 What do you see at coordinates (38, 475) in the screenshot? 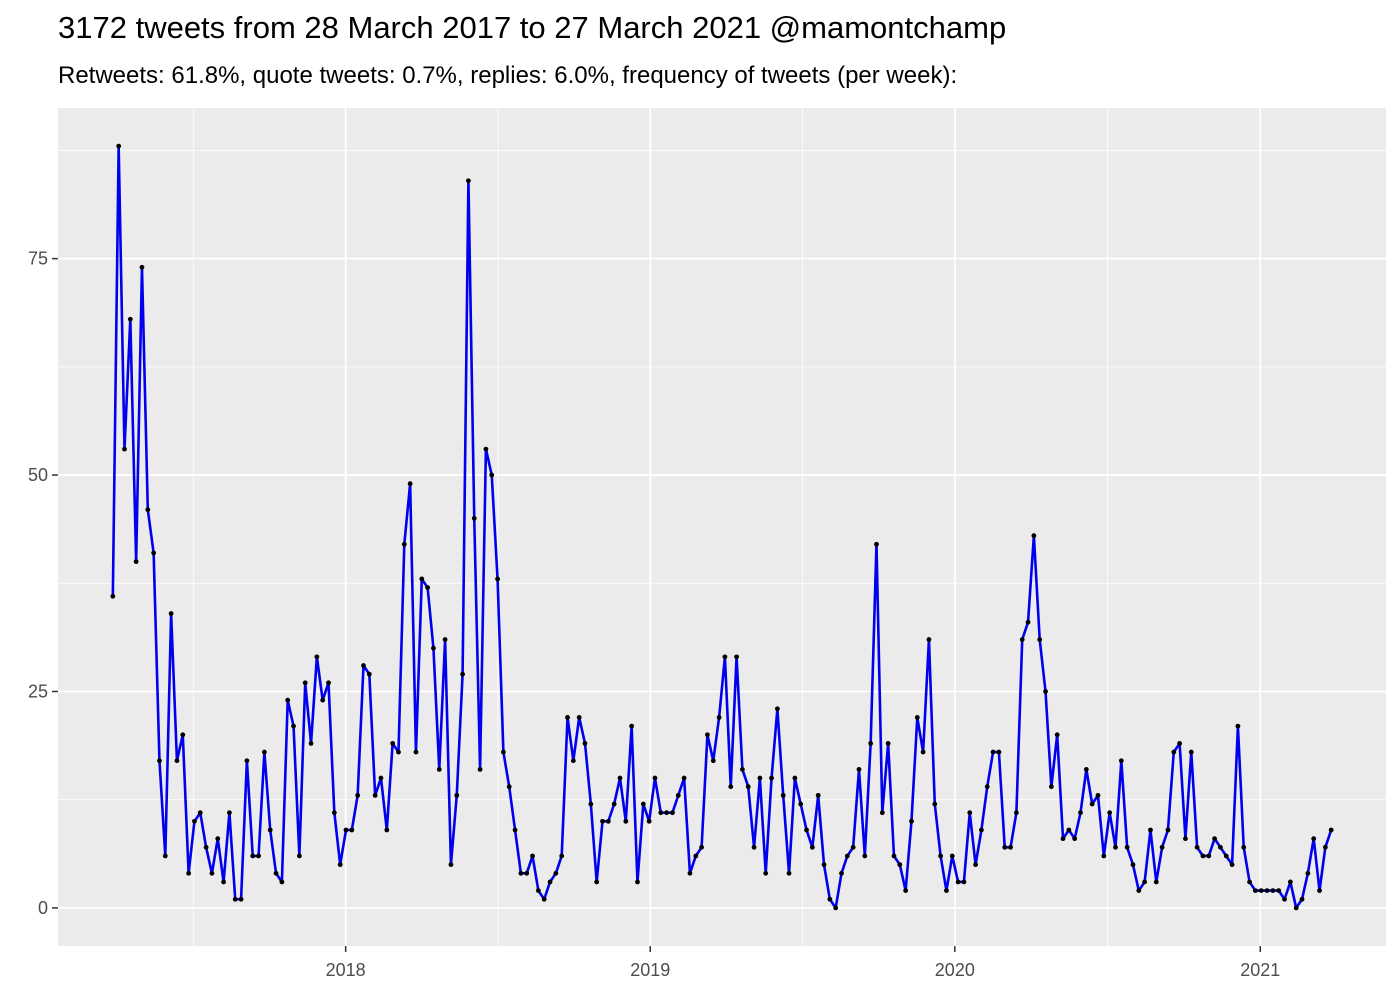
I see `y-tick-label: 50` at bounding box center [38, 475].